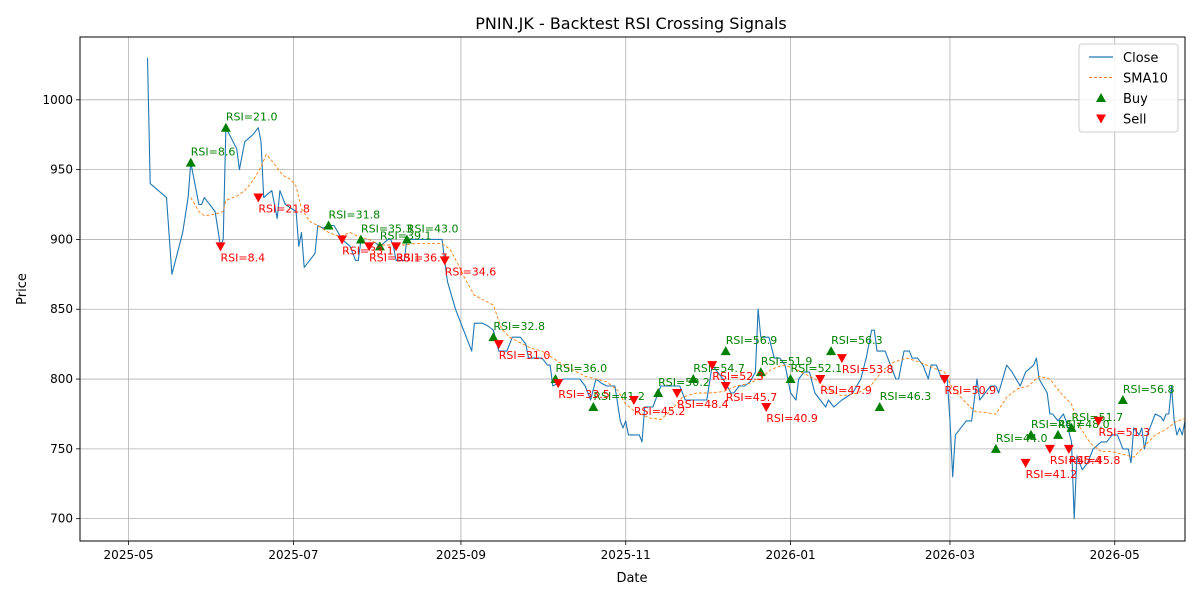 The height and width of the screenshot is (600, 1200). I want to click on x-tick-label: 2026-05, so click(1115, 555).